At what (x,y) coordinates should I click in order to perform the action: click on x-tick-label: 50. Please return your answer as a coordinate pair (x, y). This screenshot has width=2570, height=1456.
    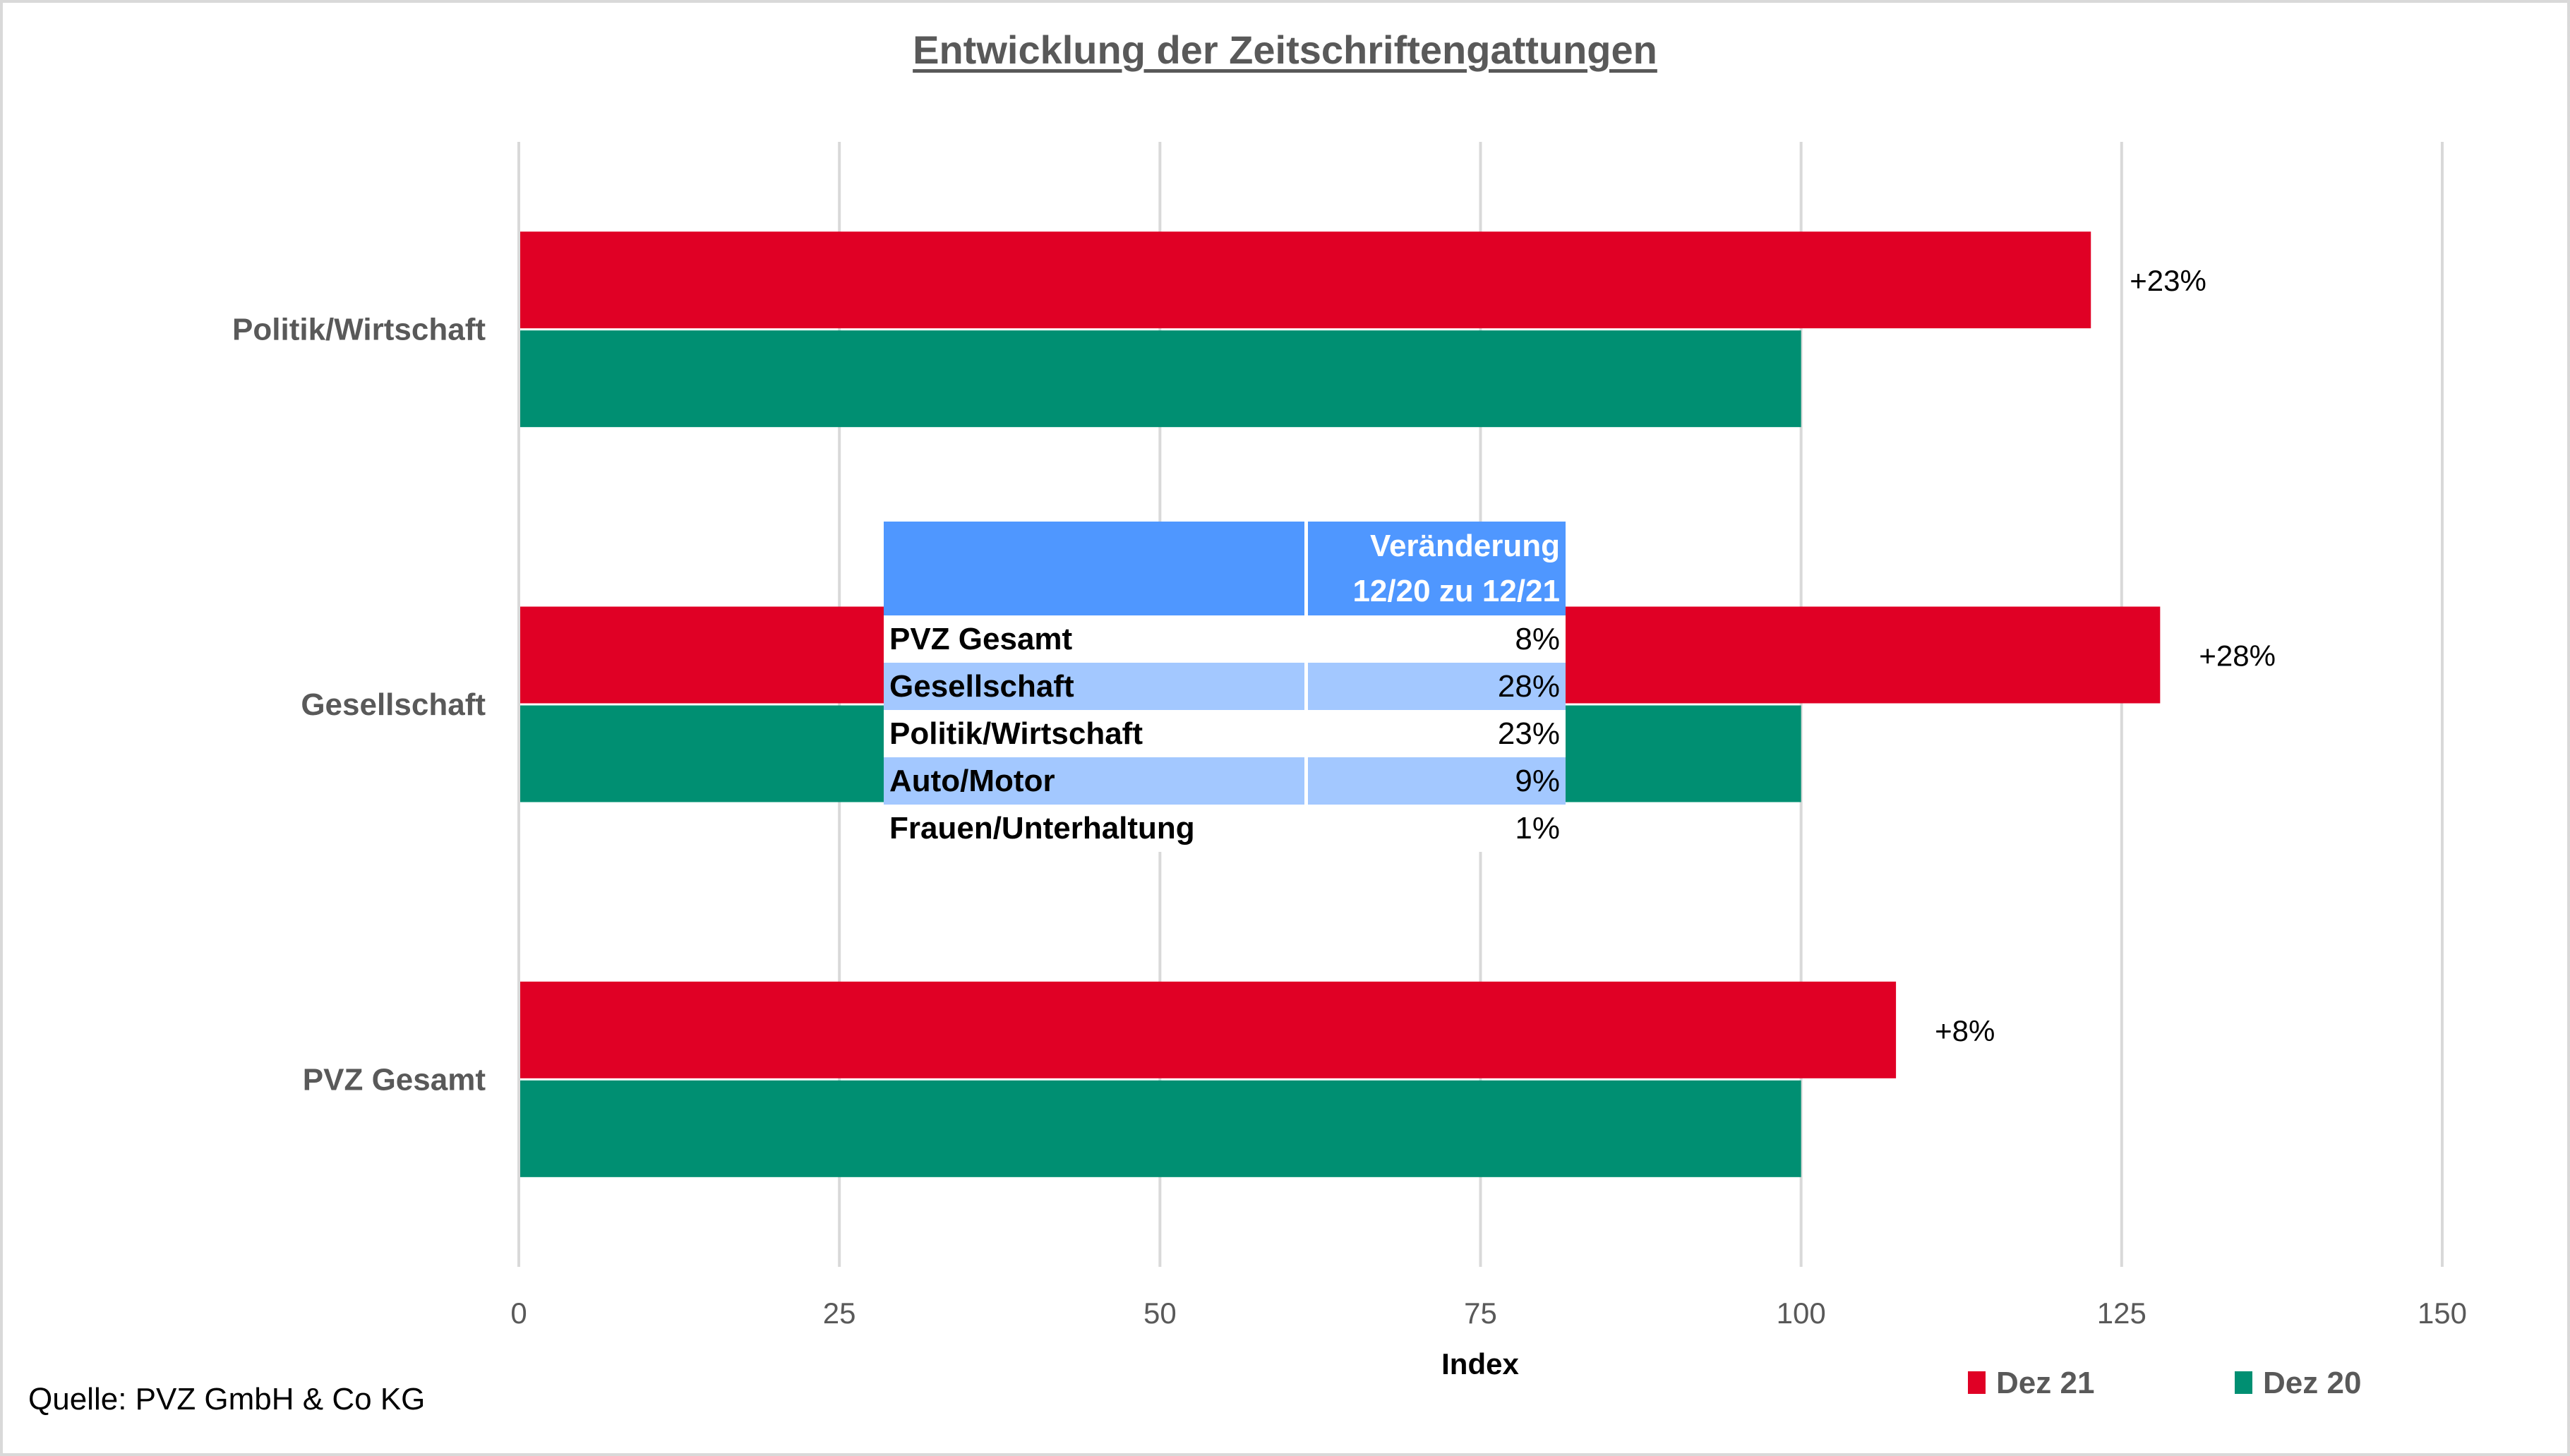
    Looking at the image, I should click on (1160, 1313).